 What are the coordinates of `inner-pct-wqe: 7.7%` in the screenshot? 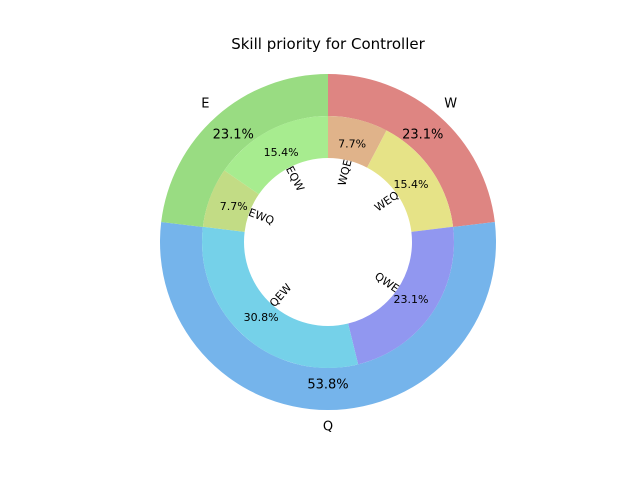 It's located at (352, 144).